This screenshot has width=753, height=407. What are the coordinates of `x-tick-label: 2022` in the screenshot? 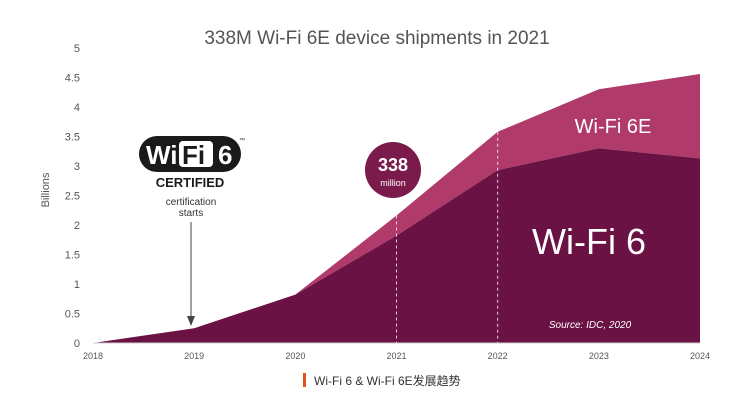 It's located at (498, 356).